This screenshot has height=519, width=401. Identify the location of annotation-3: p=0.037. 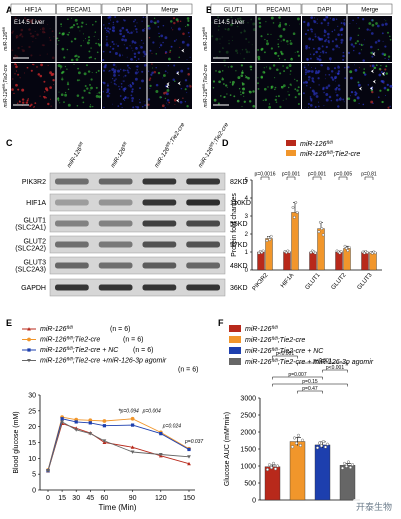
(193, 442).